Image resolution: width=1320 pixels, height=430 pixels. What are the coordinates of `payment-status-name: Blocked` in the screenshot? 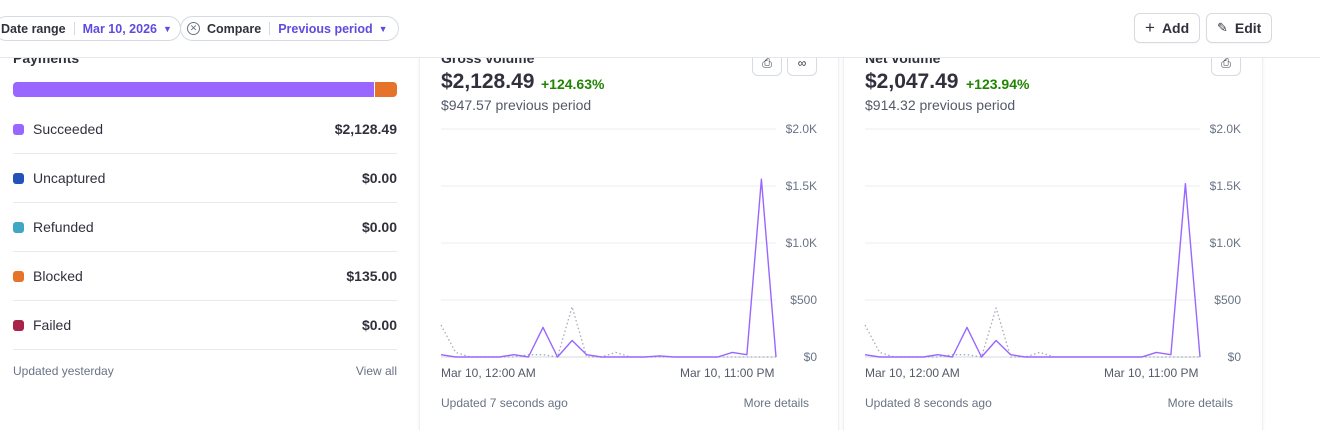 It's located at (58, 276).